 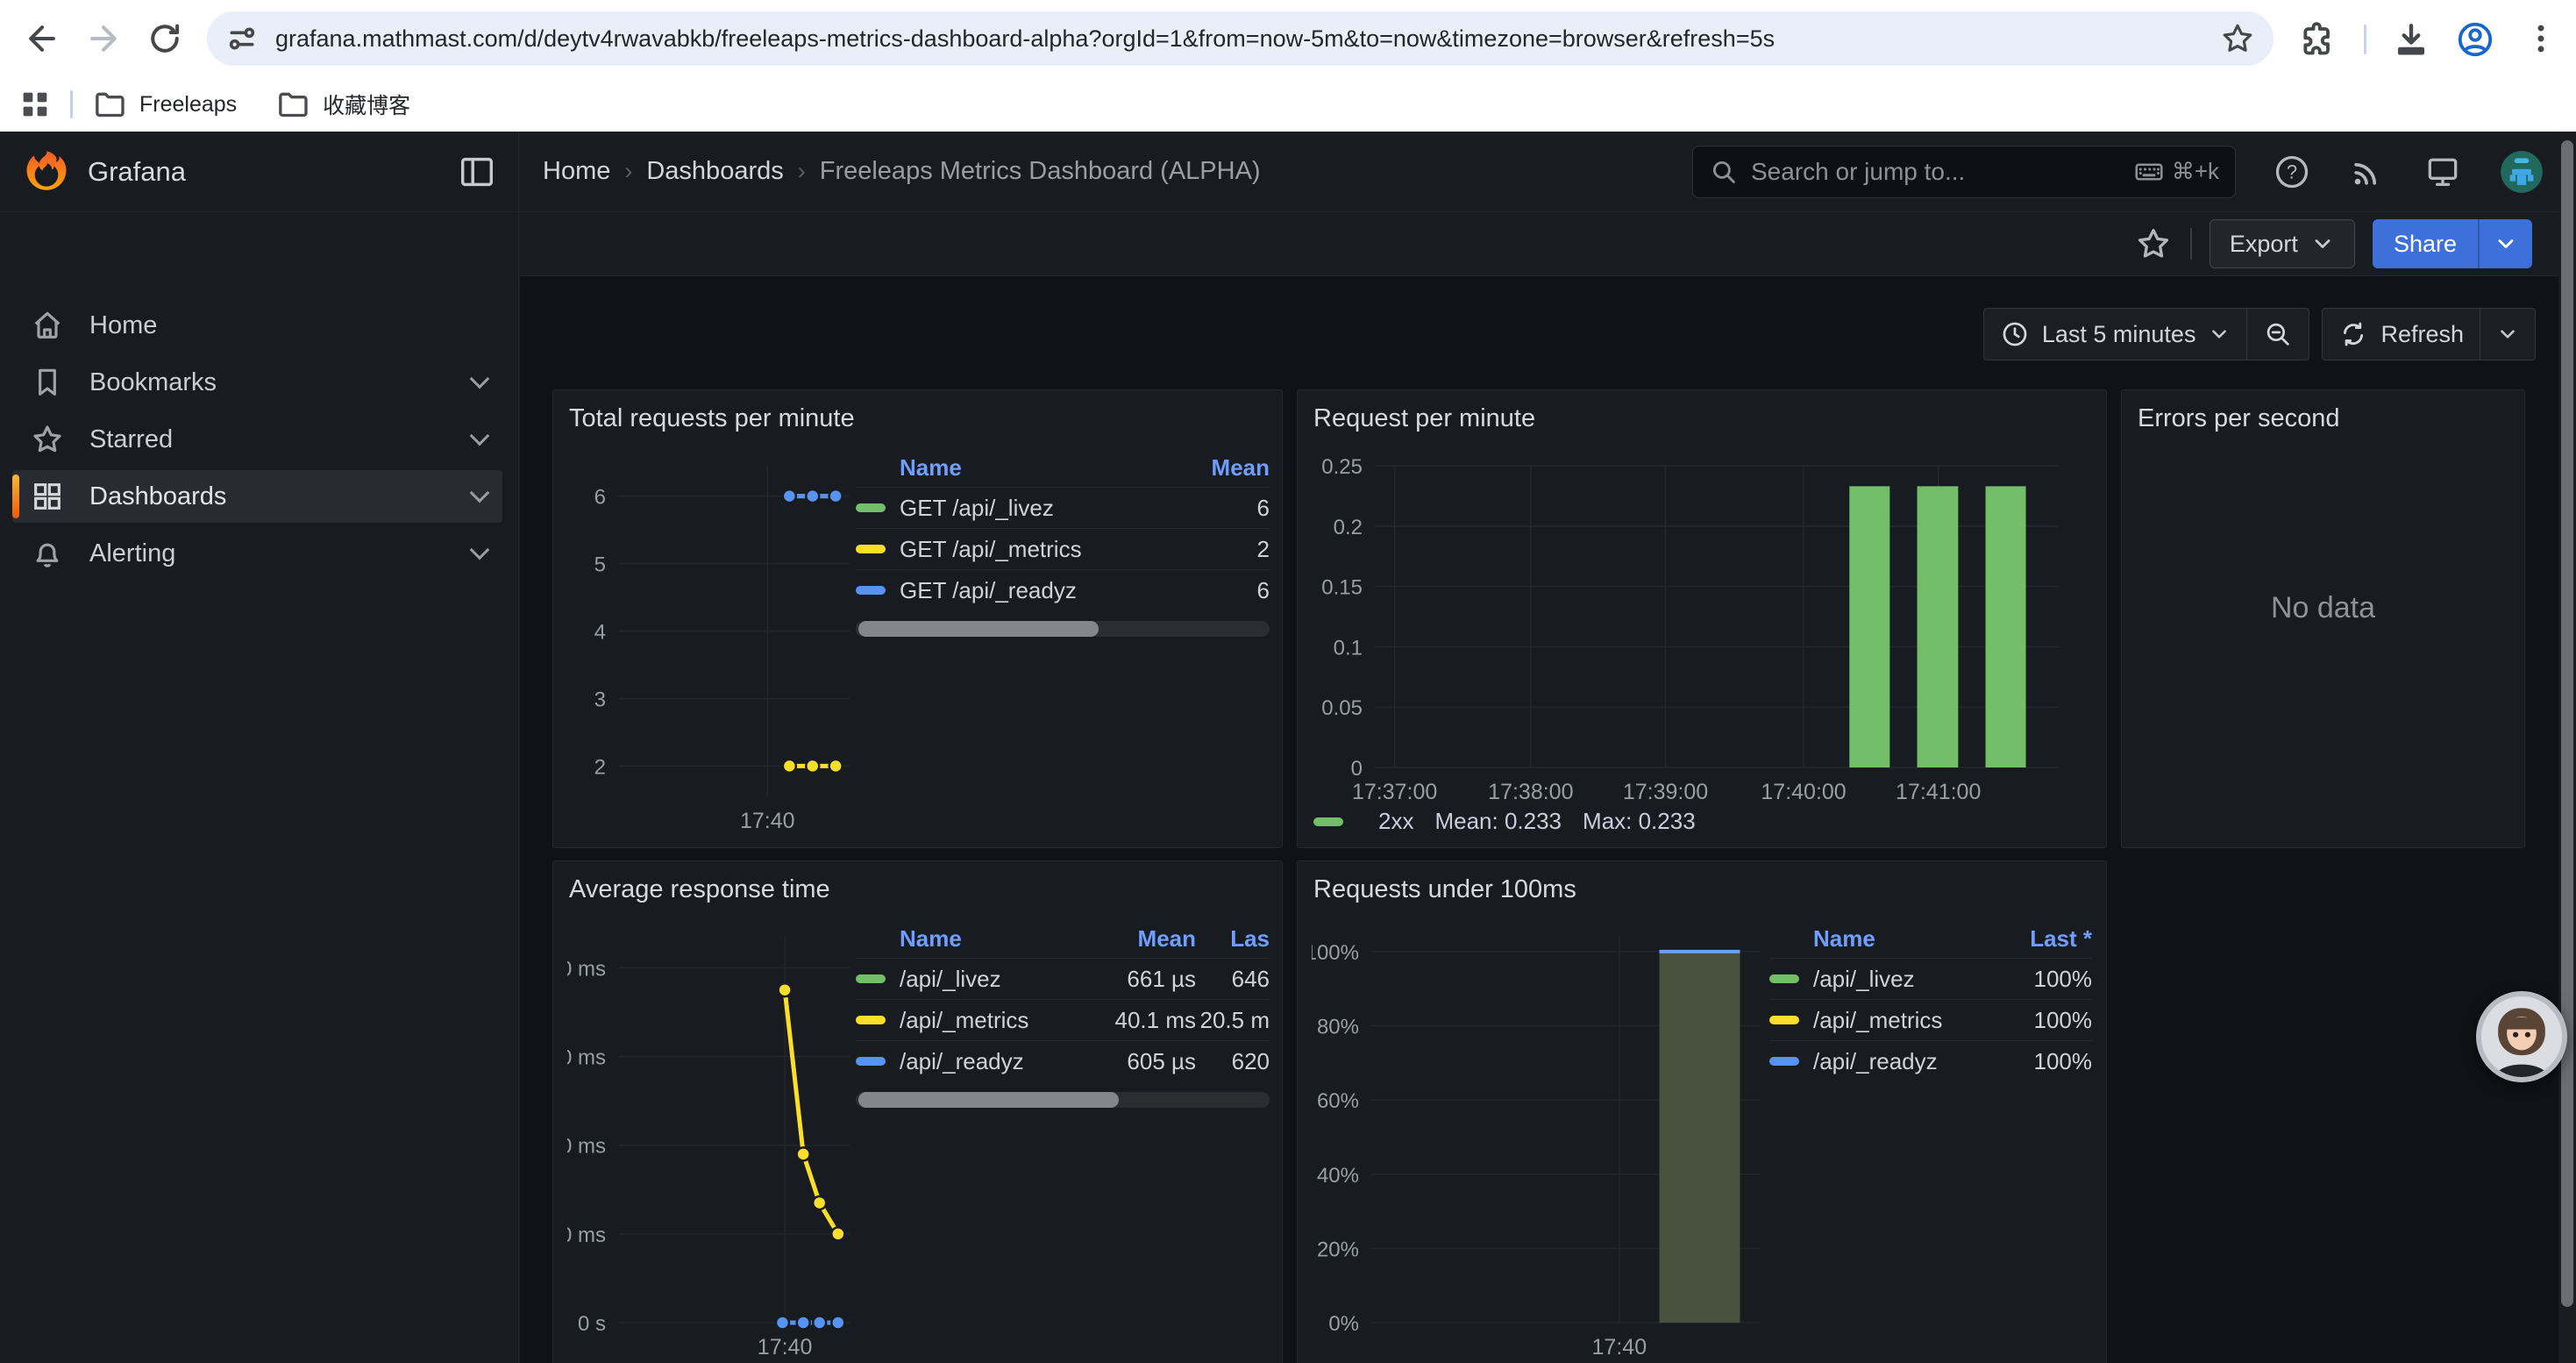 What do you see at coordinates (42, 38) in the screenshot?
I see `back-button` at bounding box center [42, 38].